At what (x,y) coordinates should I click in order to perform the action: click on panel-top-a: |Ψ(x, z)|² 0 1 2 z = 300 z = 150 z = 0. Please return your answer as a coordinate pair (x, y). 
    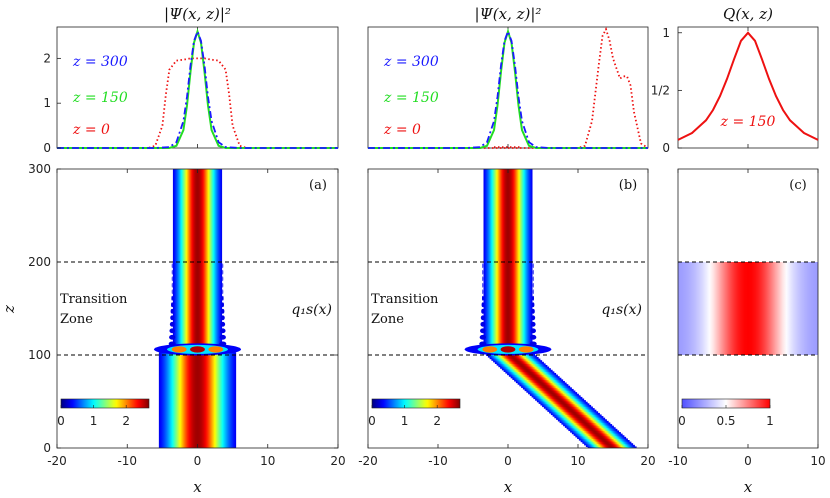
    Looking at the image, I should click on (191, 80).